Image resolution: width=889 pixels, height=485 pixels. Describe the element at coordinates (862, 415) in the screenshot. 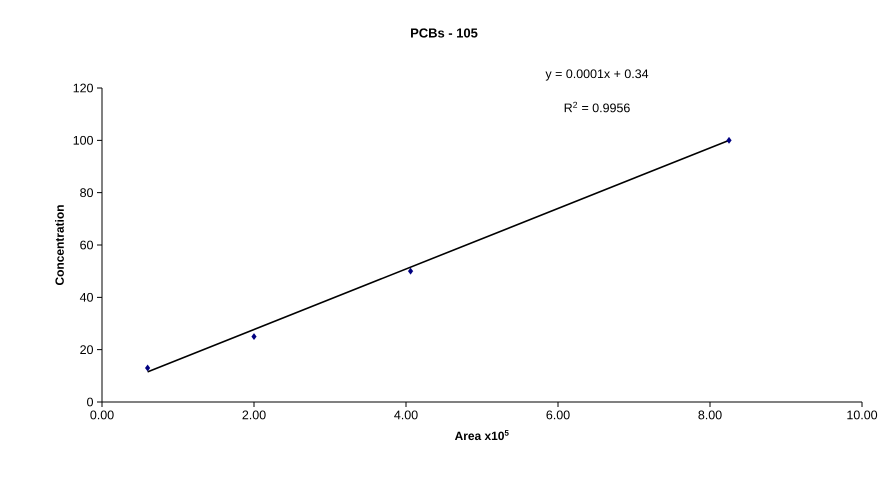

I see `x-tick-label: 10.00` at that location.